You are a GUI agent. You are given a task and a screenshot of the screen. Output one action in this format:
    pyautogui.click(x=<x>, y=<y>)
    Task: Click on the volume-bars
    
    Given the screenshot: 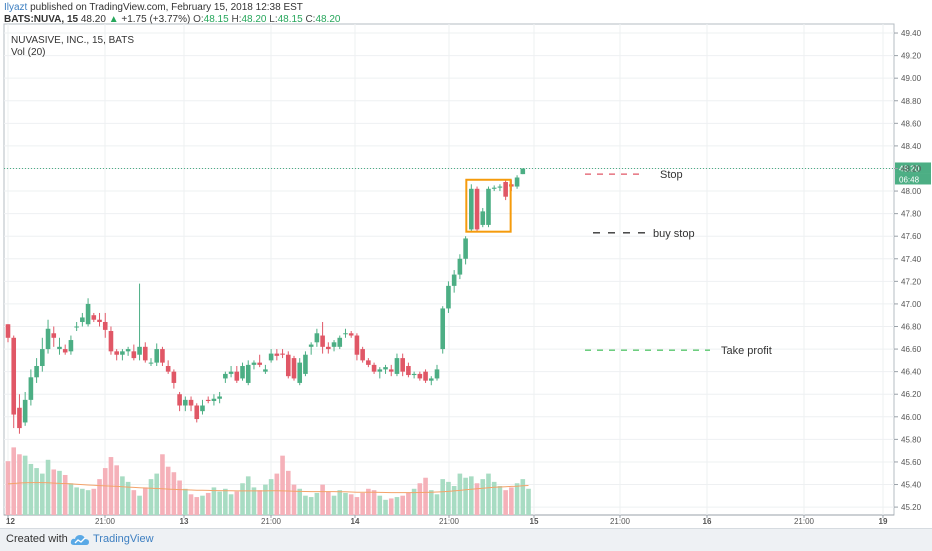 What is the action you would take?
    pyautogui.click(x=268, y=481)
    